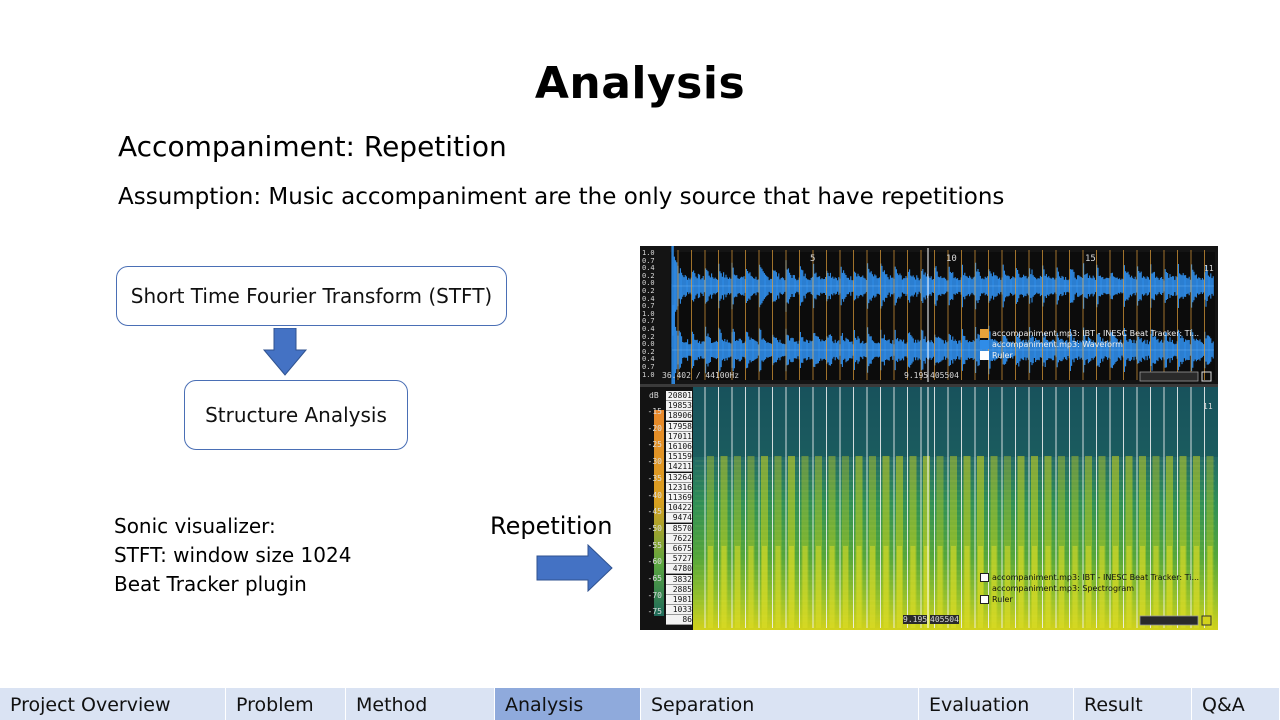 The image size is (1280, 720). I want to click on frequency-scale-label: 18906, so click(679, 416).